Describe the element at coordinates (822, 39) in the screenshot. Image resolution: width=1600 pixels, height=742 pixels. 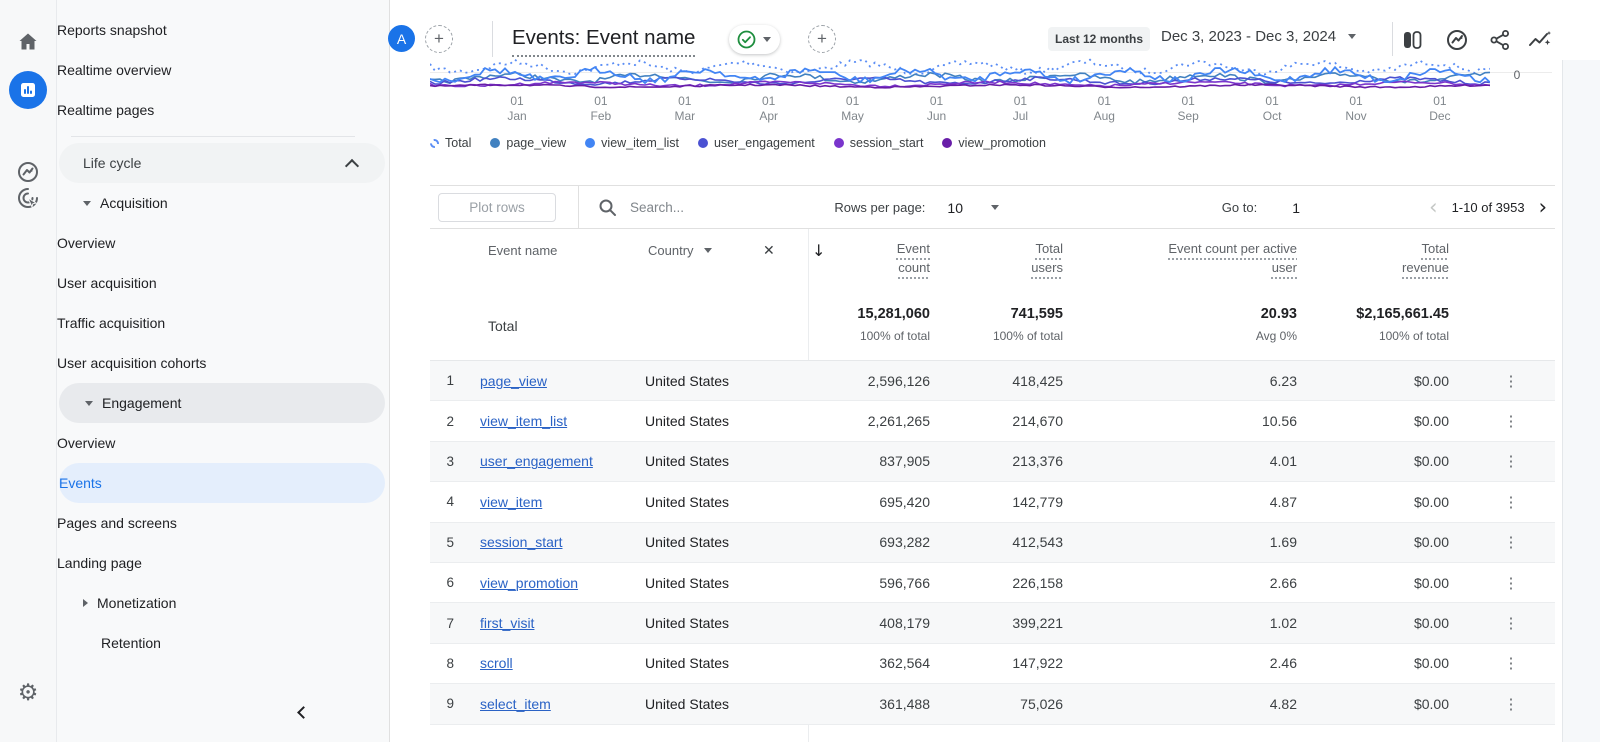
I see `add-report-button: +` at that location.